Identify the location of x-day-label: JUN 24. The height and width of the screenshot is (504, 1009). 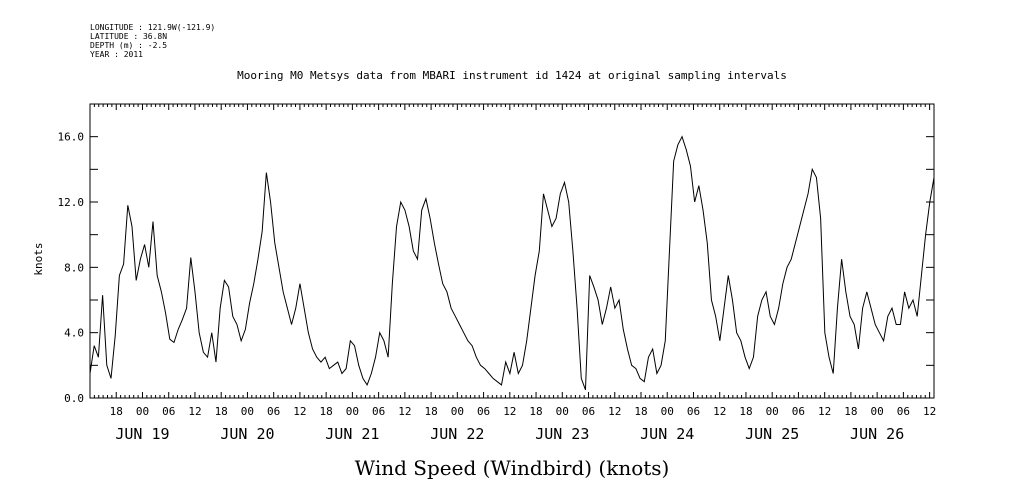
(667, 434).